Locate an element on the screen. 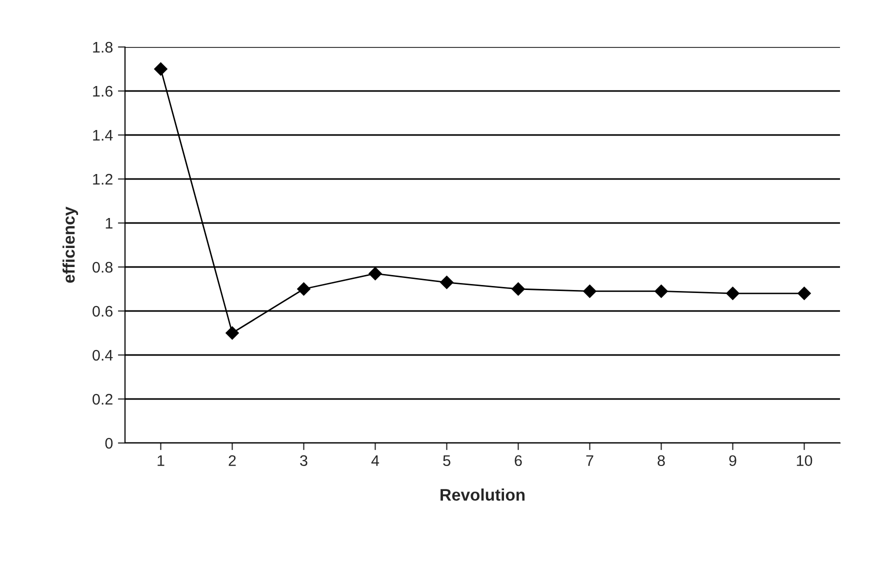 The width and height of the screenshot is (873, 562). x-tick-label: 8 is located at coordinates (661, 460).